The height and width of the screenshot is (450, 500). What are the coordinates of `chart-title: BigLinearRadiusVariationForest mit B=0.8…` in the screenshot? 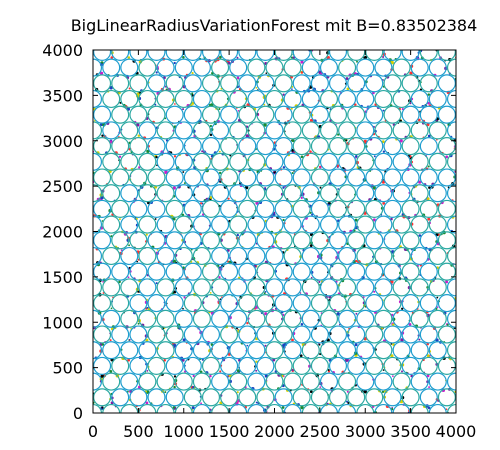 It's located at (274, 25).